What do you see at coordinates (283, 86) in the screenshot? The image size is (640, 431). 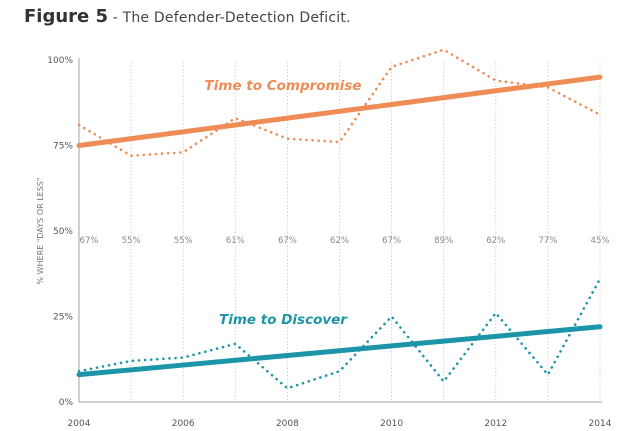 I see `compromise-series-label: Time to Compromise` at bounding box center [283, 86].